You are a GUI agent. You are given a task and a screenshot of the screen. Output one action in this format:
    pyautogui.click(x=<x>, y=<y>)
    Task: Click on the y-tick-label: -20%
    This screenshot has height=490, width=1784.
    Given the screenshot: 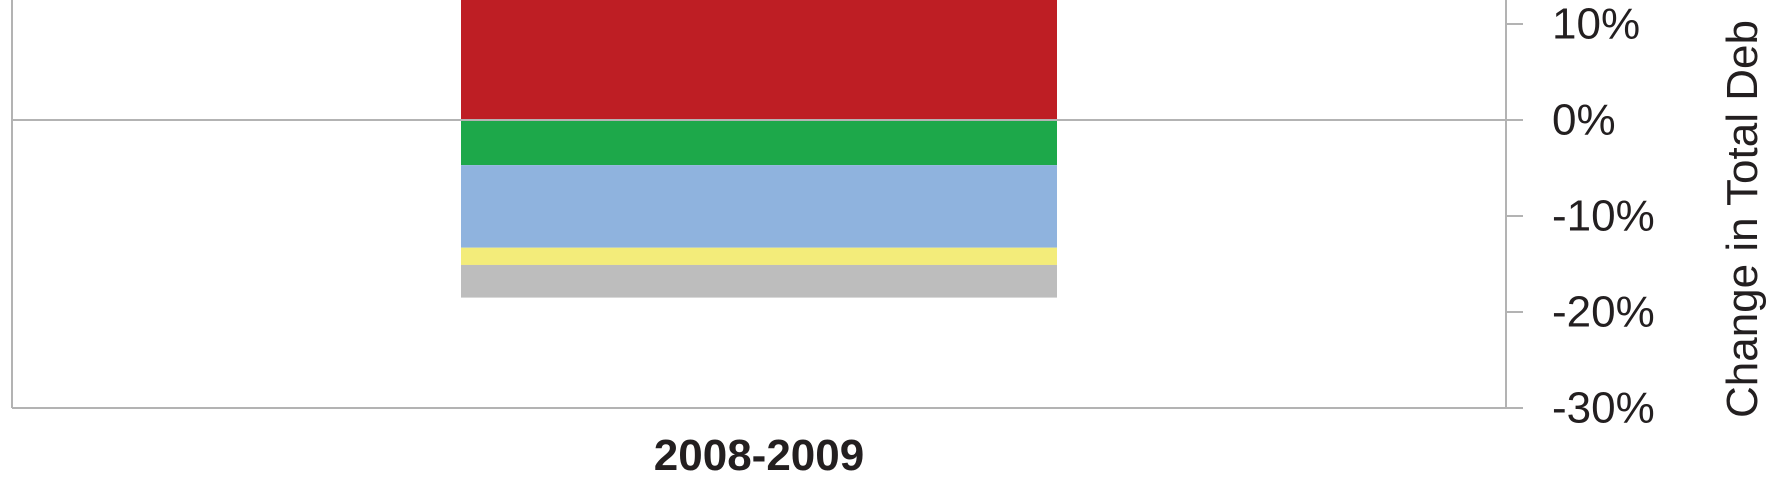 What is the action you would take?
    pyautogui.click(x=1603, y=312)
    